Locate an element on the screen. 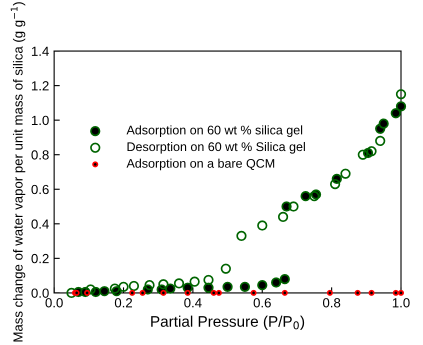  legend-label: Adsorption on 60 wt % silica gel is located at coordinates (214, 131).